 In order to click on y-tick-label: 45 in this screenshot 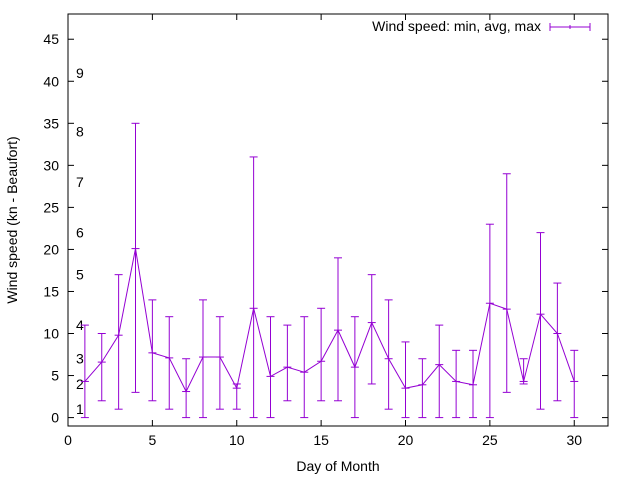, I will do `click(51, 39)`.